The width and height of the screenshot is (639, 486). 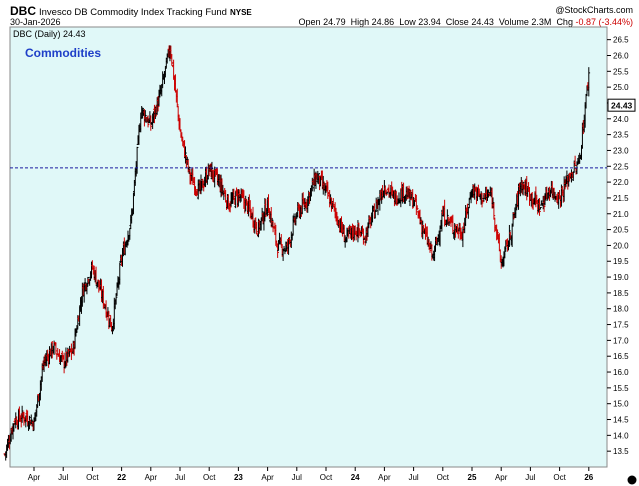 What do you see at coordinates (238, 477) in the screenshot?
I see `x-tick-label: 23` at bounding box center [238, 477].